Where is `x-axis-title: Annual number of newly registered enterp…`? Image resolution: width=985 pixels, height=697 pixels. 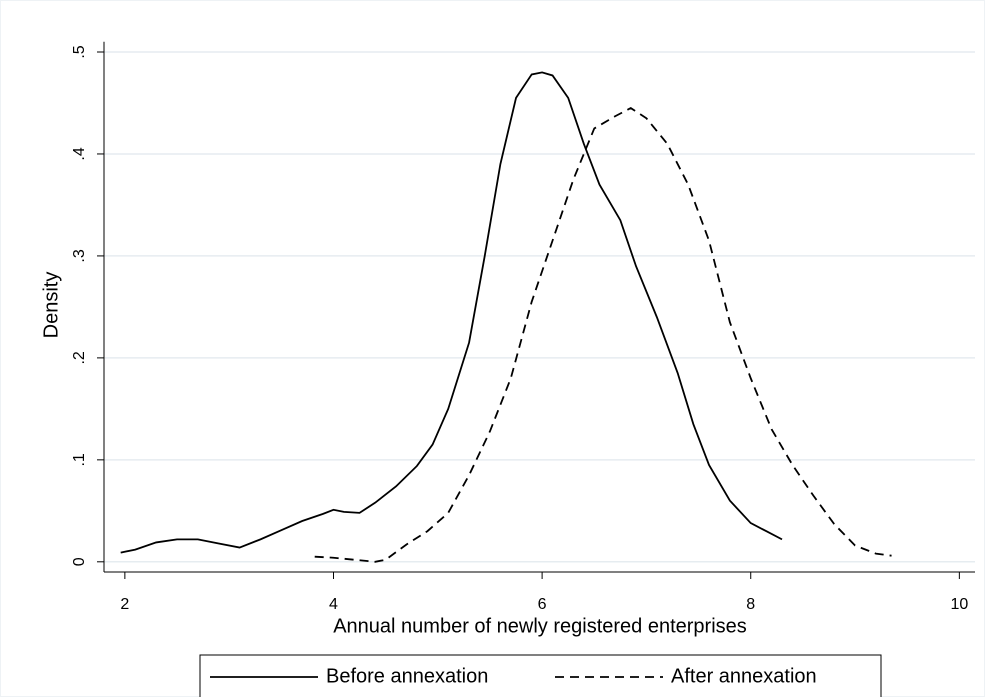 x-axis-title: Annual number of newly registered enterp… is located at coordinates (540, 626).